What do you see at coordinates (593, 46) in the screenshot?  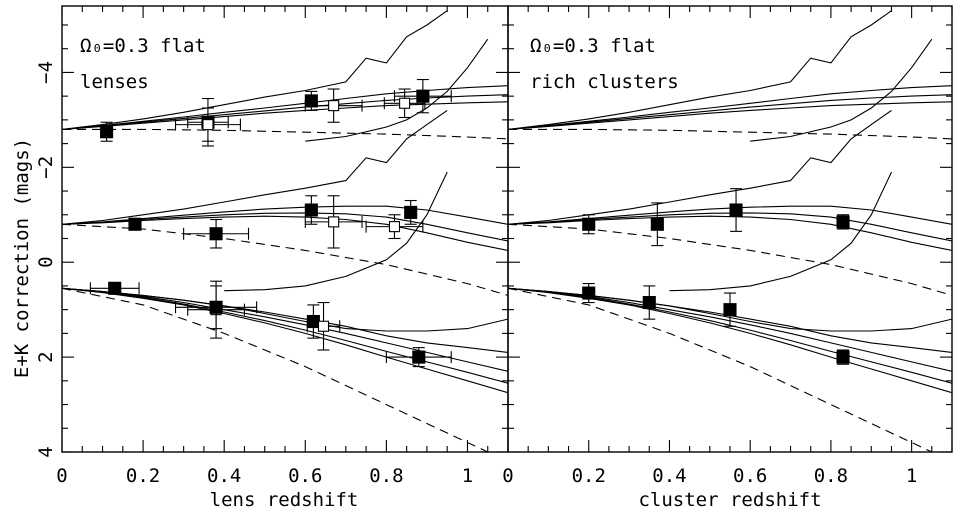 I see `annotation-right-line1: Ω₀=0.3 flat` at bounding box center [593, 46].